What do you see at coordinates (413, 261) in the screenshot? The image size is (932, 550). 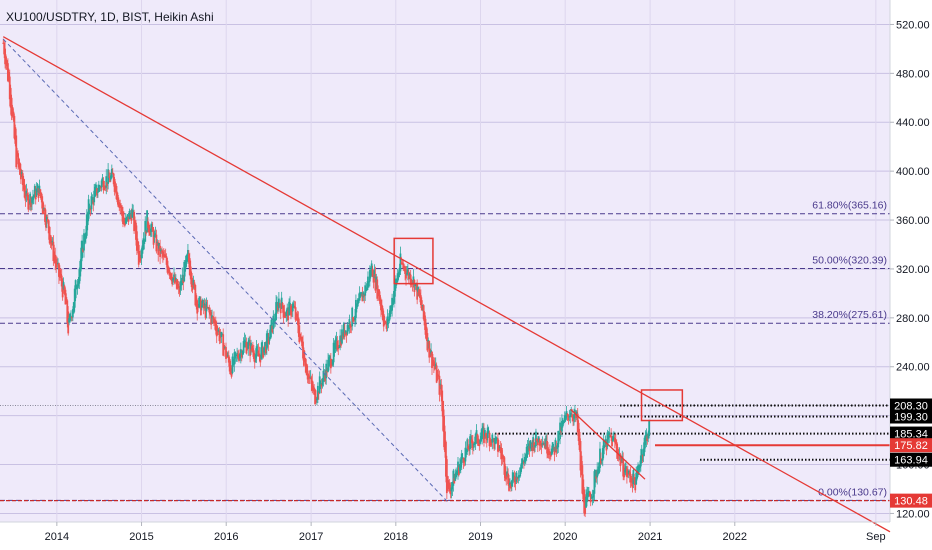 I see `highlight-box` at bounding box center [413, 261].